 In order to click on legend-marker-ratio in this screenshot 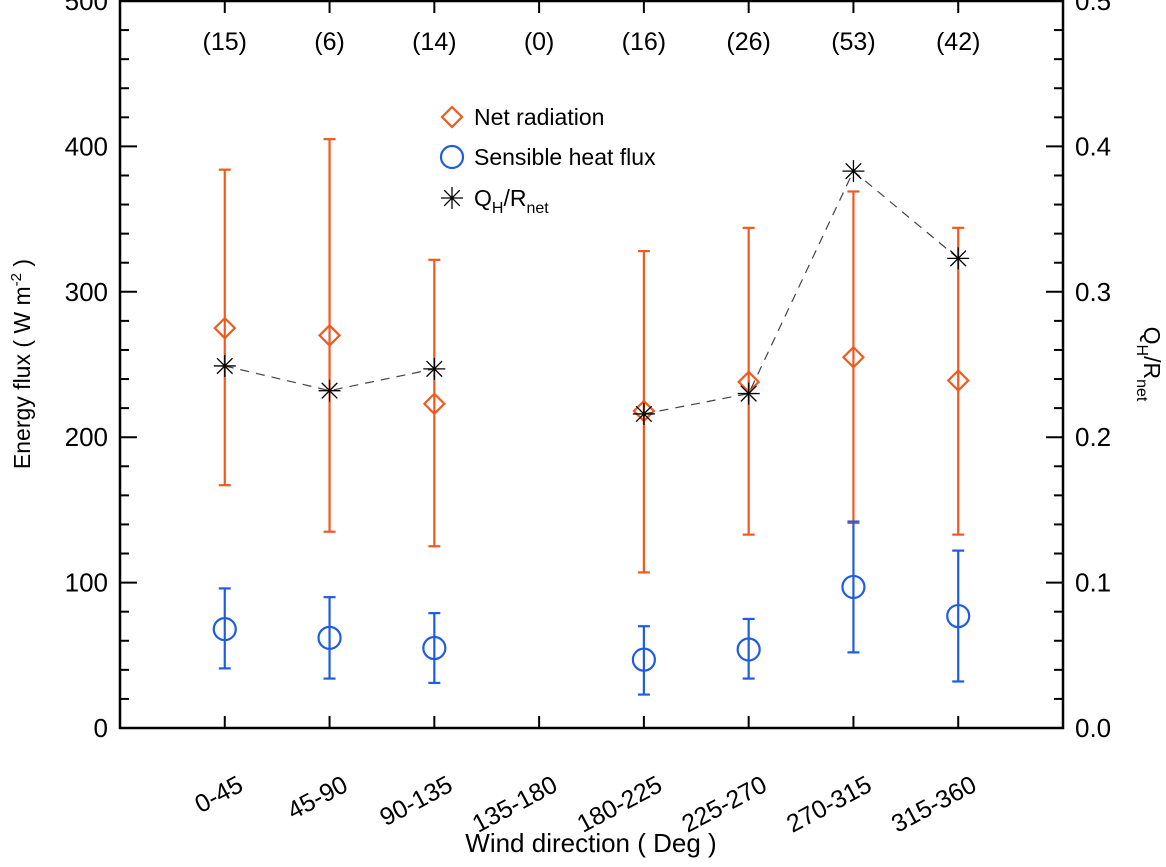, I will do `click(452, 198)`.